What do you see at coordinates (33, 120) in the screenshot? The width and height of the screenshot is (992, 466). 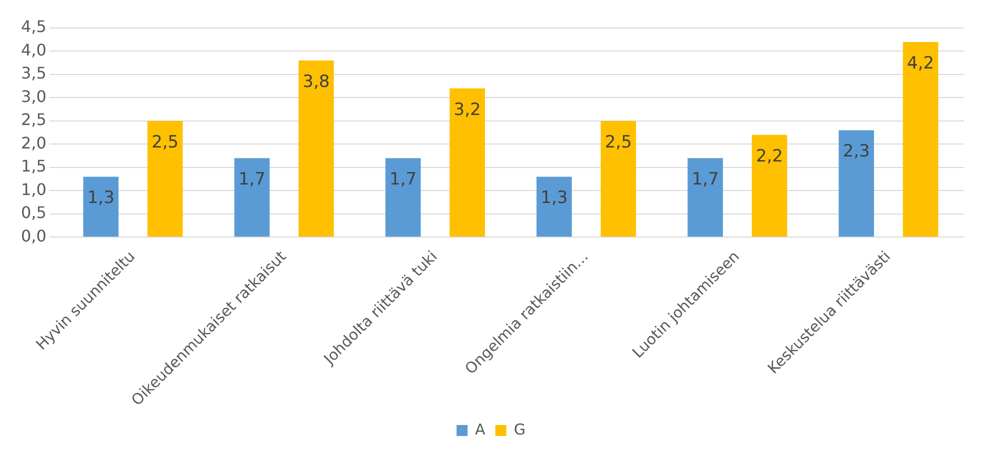 I see `y-tick-label: 2,5` at bounding box center [33, 120].